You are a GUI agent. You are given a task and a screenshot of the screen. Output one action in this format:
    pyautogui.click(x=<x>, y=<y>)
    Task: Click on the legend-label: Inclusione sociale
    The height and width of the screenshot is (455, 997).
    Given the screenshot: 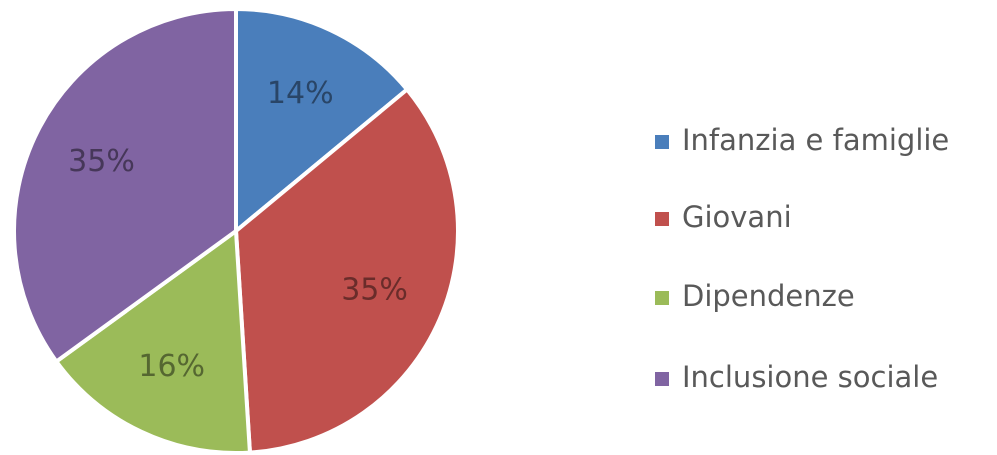 What is the action you would take?
    pyautogui.click(x=810, y=377)
    